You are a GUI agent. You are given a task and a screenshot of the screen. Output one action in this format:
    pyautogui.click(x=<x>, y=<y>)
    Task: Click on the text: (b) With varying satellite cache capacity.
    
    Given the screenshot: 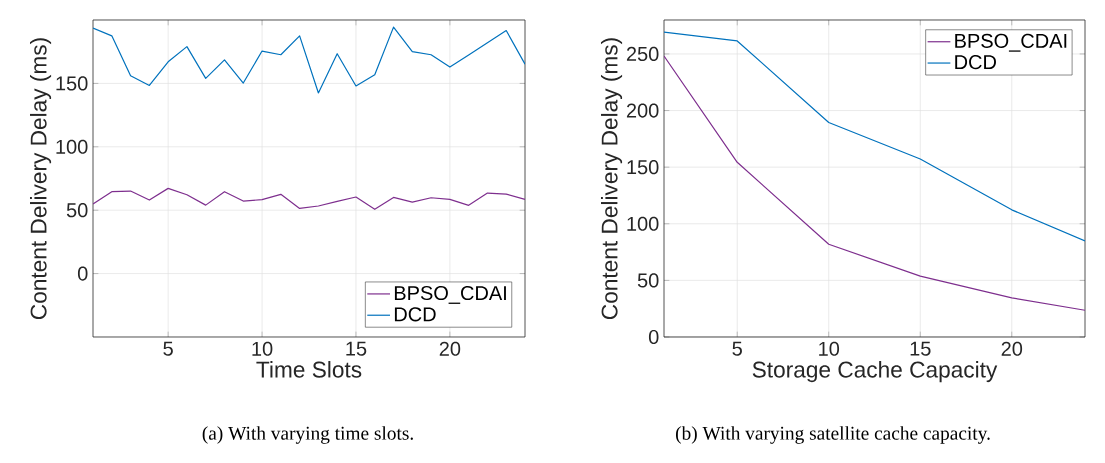 What is the action you would take?
    pyautogui.click(x=832, y=435)
    